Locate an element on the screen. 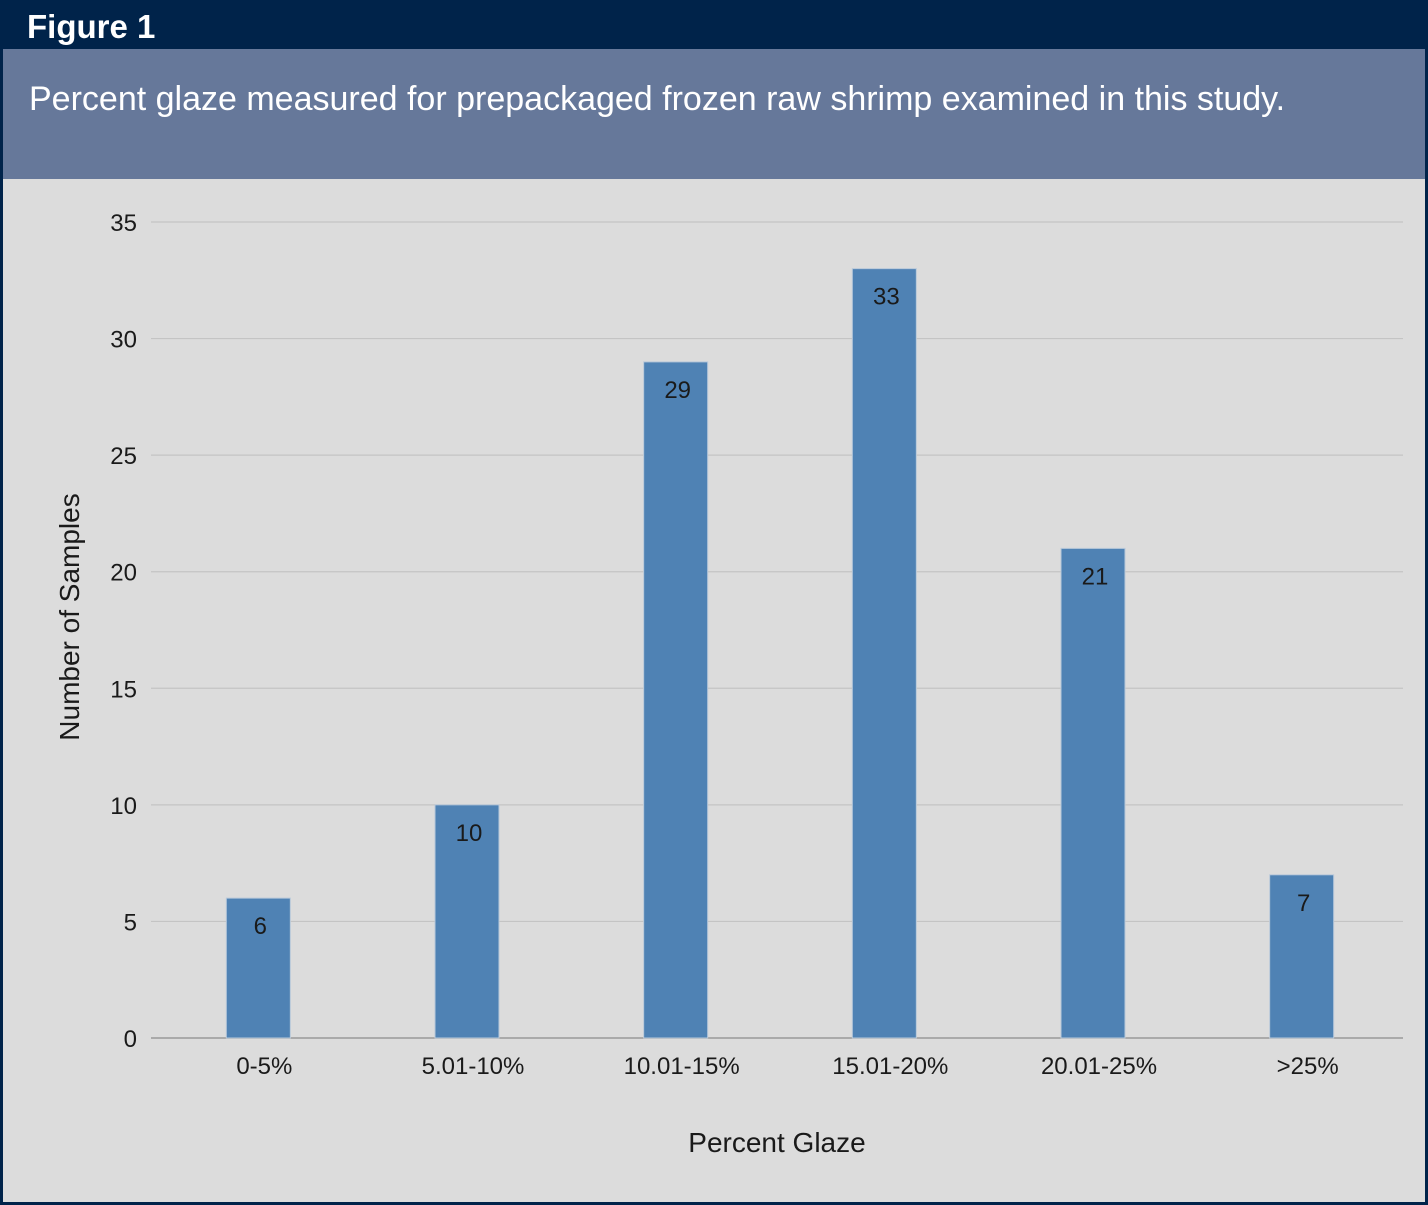 Image resolution: width=1428 pixels, height=1205 pixels. data-label: 6 is located at coordinates (260, 926).